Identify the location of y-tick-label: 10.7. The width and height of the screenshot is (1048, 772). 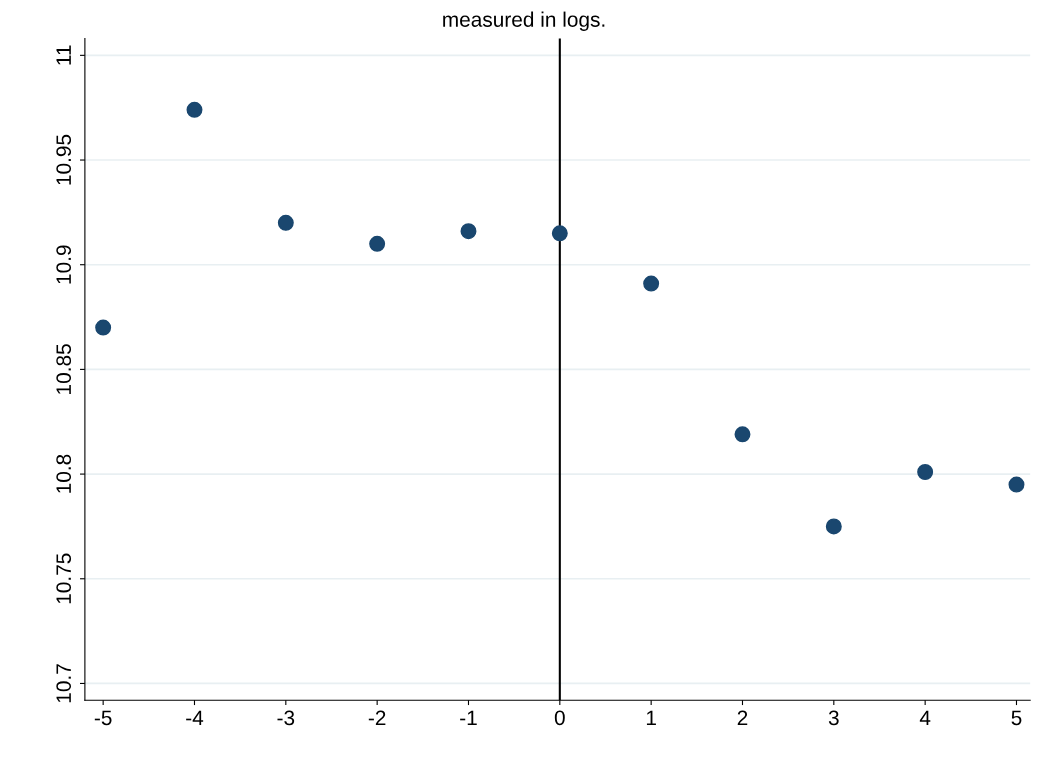
(64, 683).